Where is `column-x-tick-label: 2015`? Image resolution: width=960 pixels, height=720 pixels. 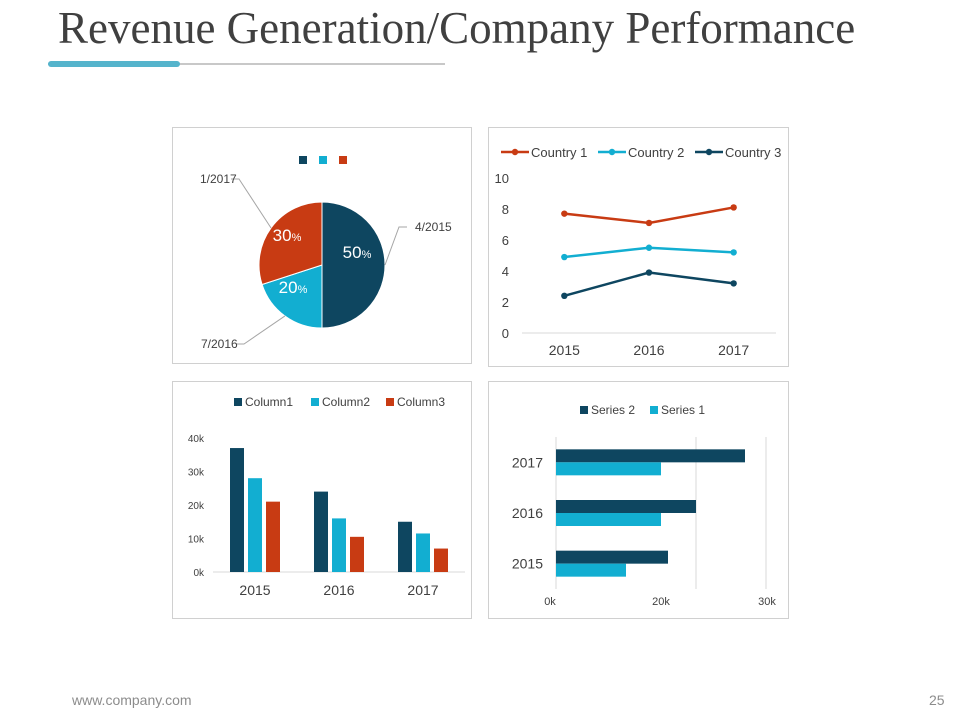 column-x-tick-label: 2015 is located at coordinates (254, 590).